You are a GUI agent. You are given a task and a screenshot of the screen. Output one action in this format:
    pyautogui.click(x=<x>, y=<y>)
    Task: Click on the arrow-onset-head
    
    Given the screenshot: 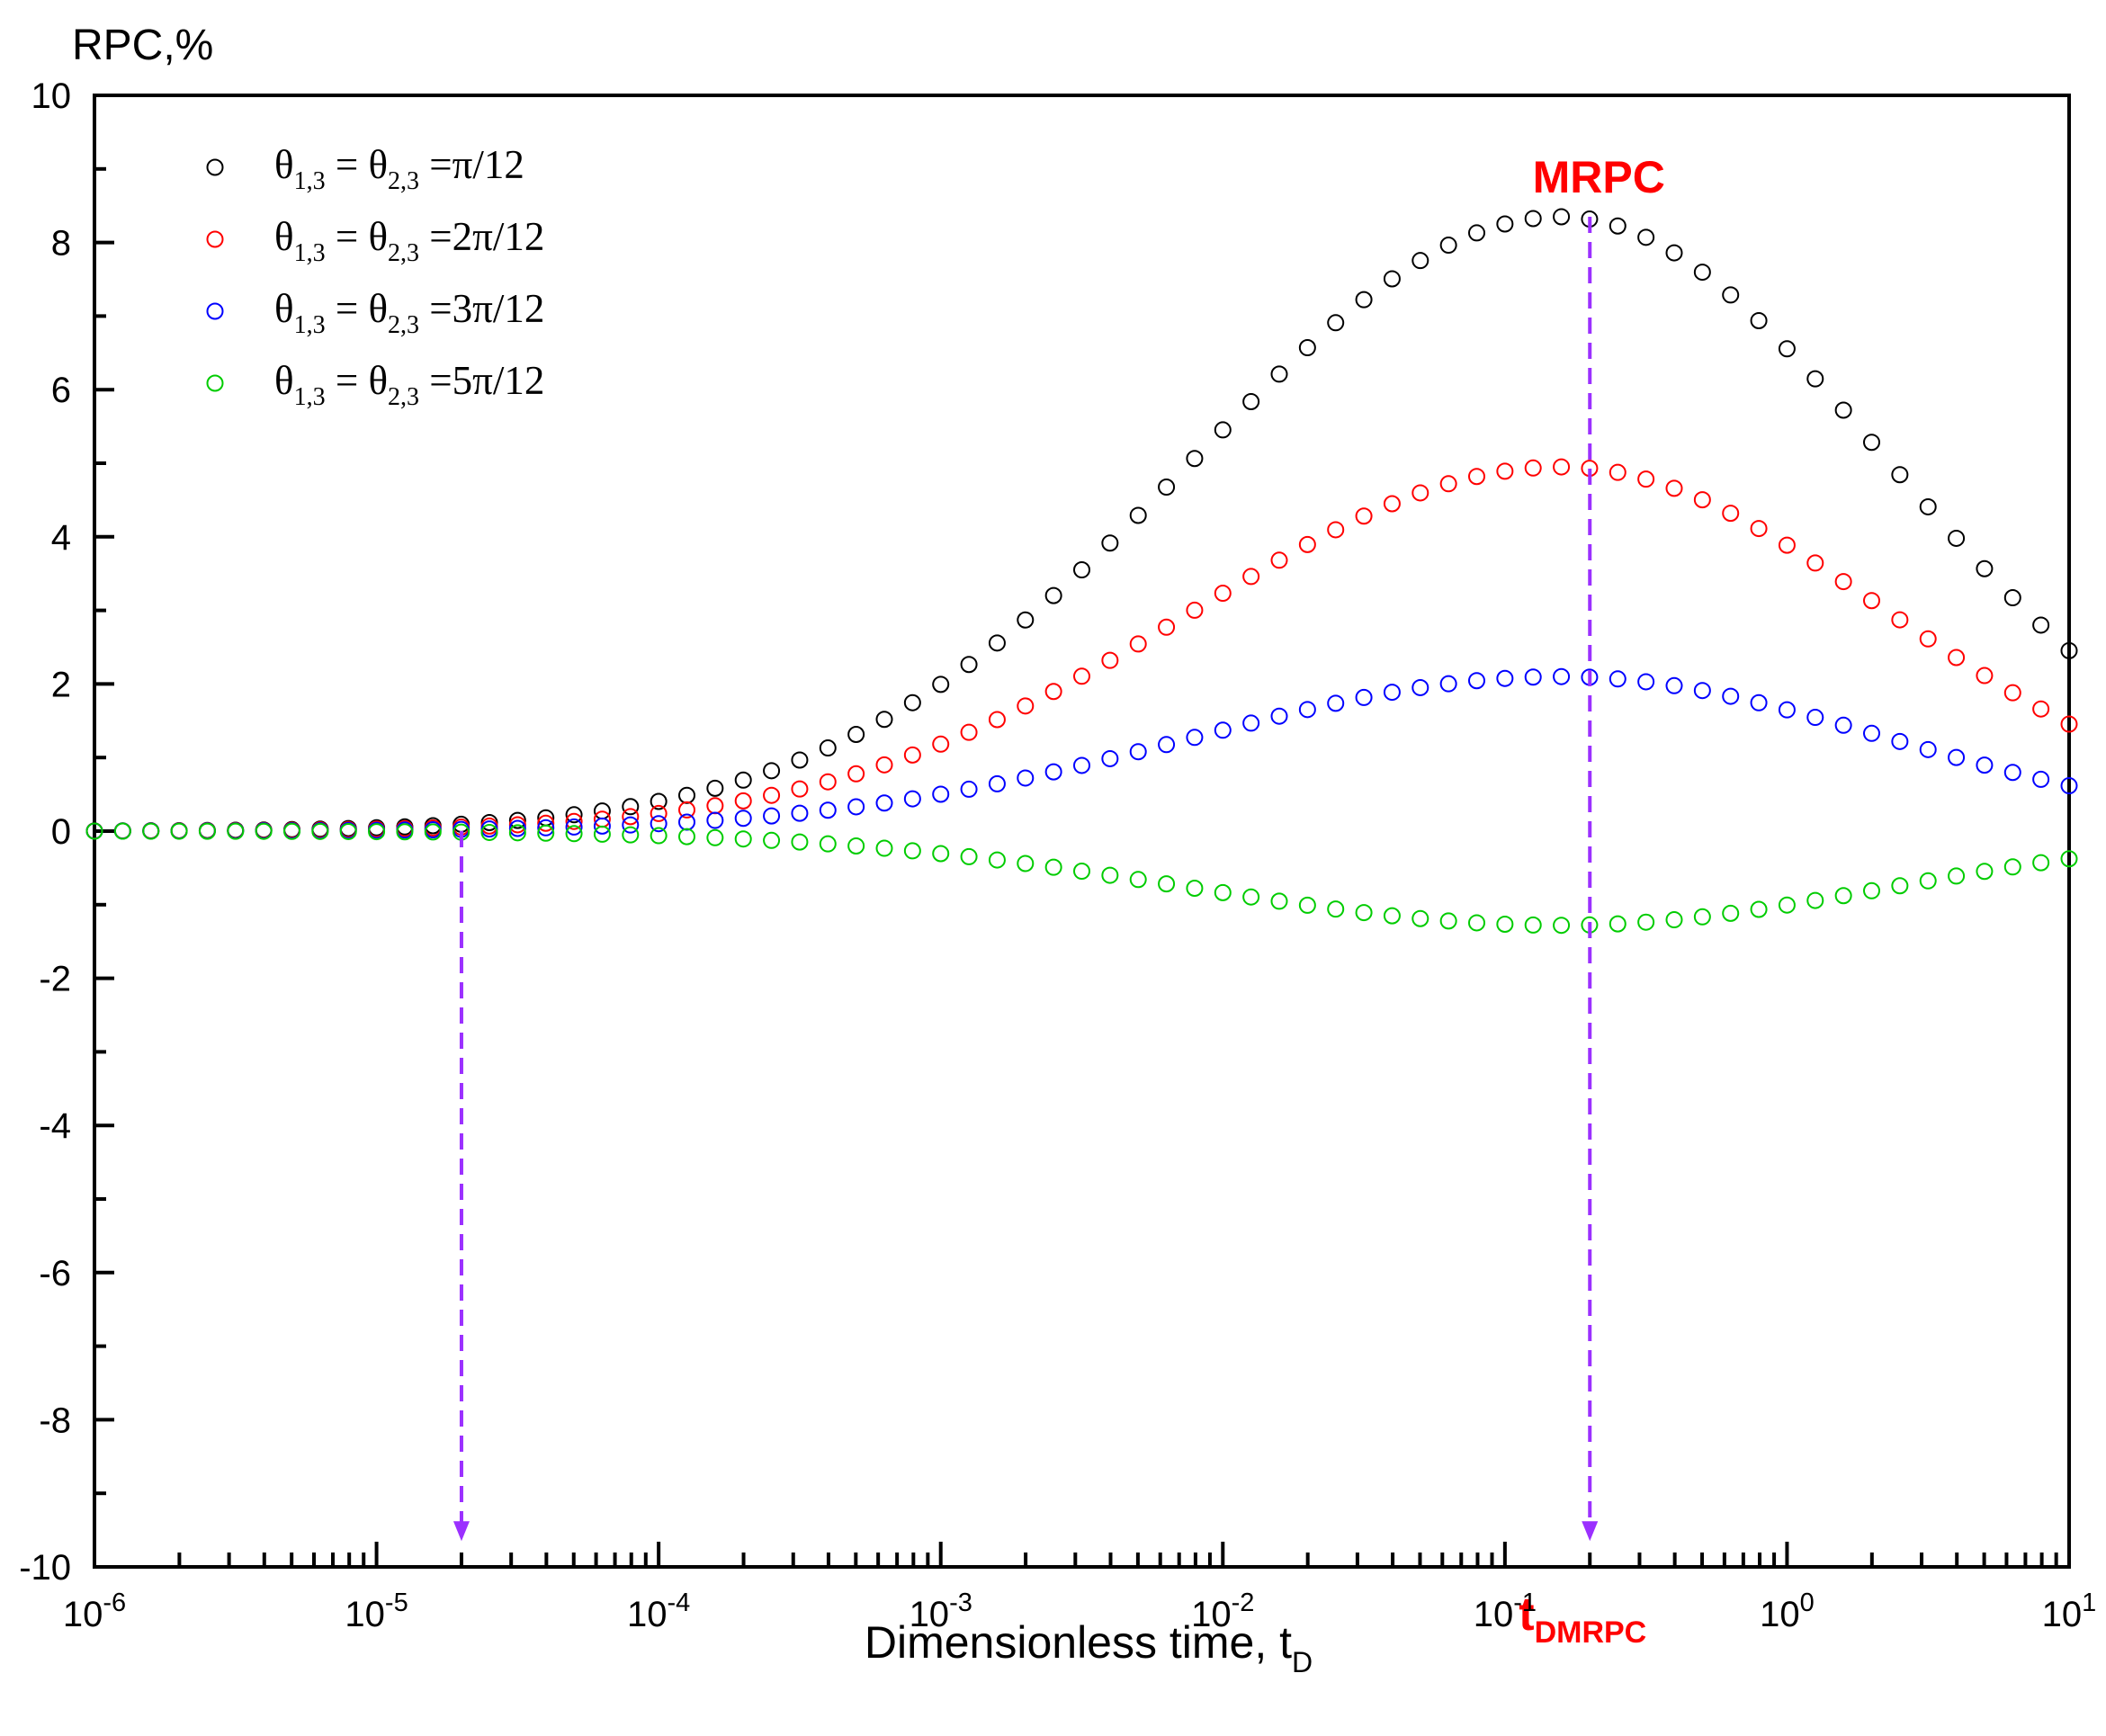 What is the action you would take?
    pyautogui.click(x=461, y=1531)
    